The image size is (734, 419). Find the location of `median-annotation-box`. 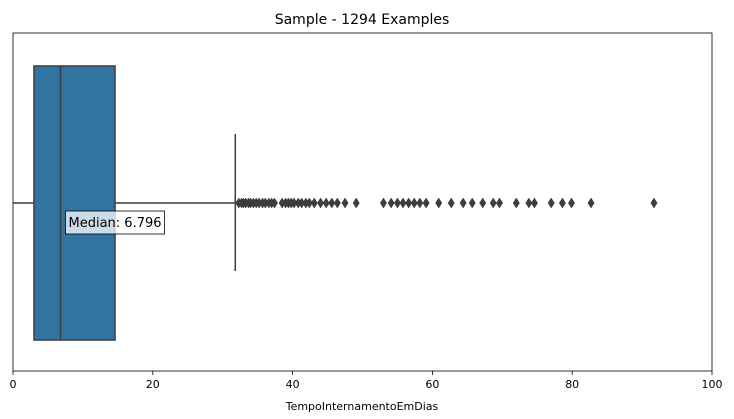

median-annotation-box is located at coordinates (115, 222).